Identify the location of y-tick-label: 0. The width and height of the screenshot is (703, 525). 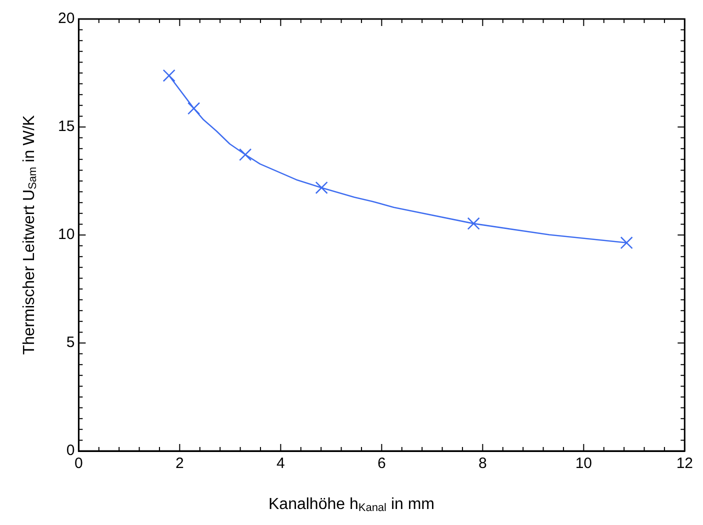
(70, 451).